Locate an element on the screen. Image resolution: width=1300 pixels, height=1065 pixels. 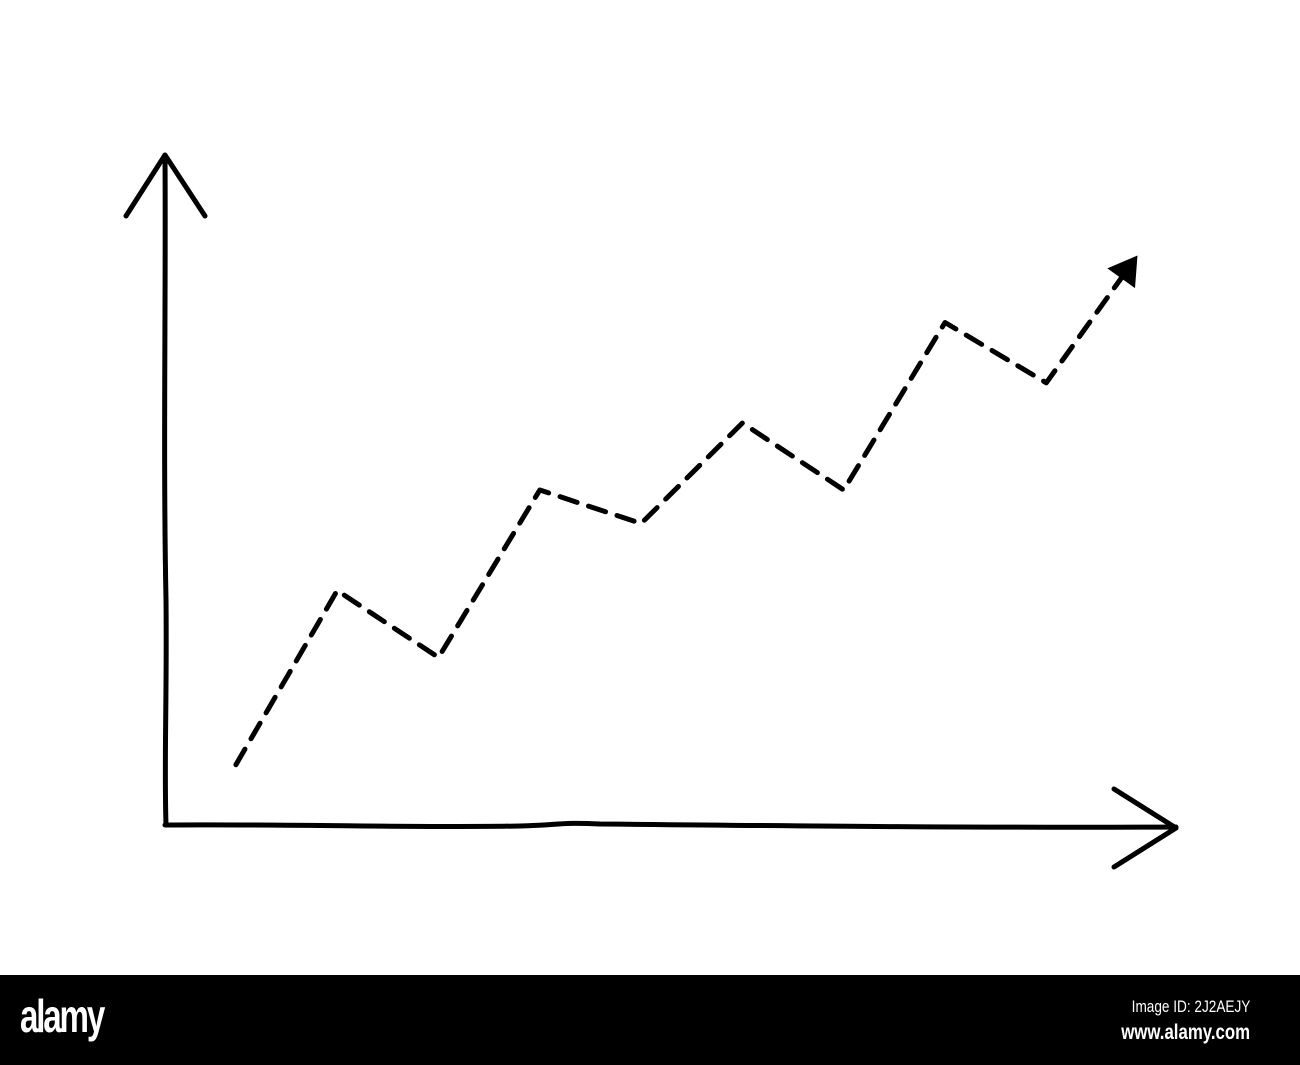
series-arrowhead is located at coordinates (1122, 272).